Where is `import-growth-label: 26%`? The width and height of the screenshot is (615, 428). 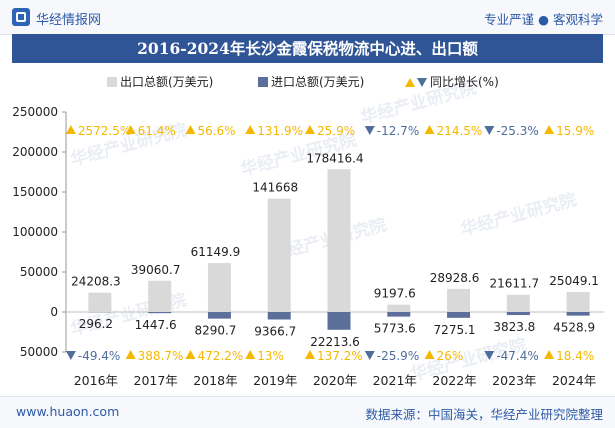 import-growth-label: 26% is located at coordinates (450, 356).